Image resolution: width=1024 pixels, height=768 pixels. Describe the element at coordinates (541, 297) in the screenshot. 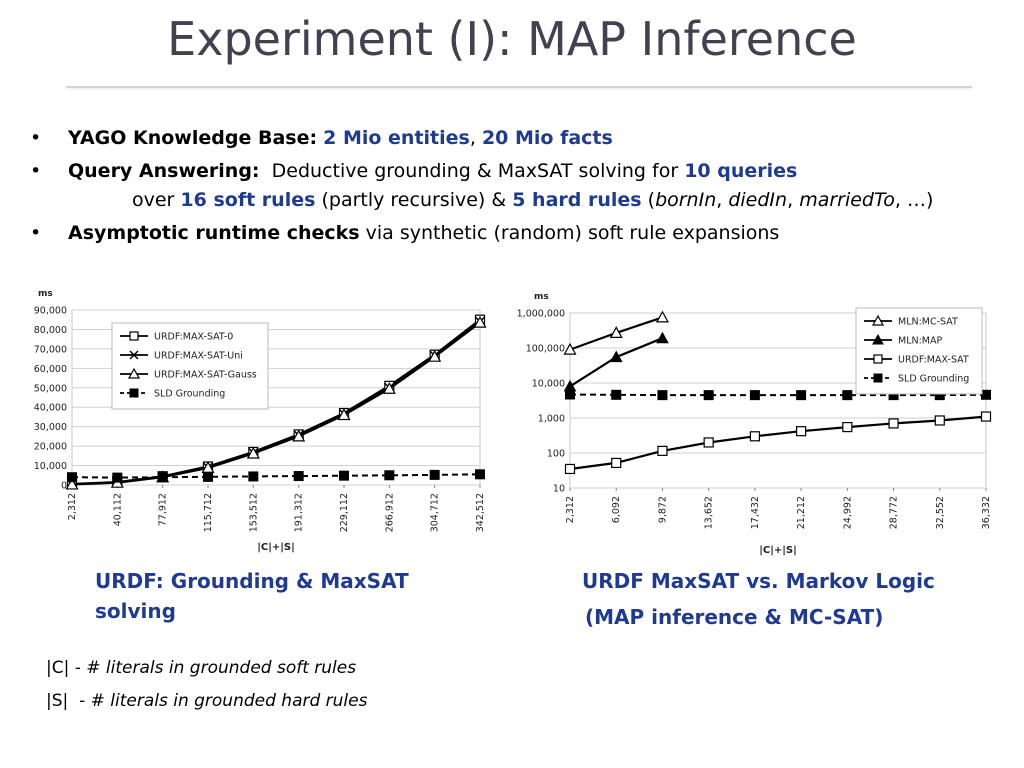

I see `y-axis-label: ms` at that location.